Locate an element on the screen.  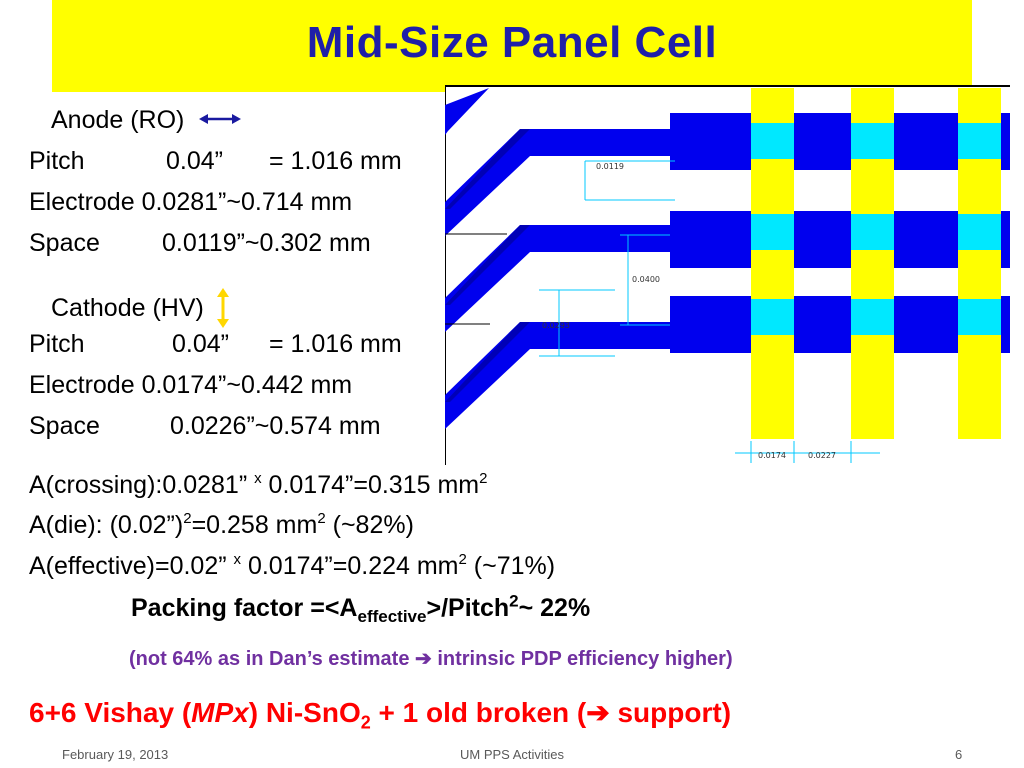
cathode-pitch-row: Pitch 0.04” = 1.016 mm is located at coordinates (215, 344).